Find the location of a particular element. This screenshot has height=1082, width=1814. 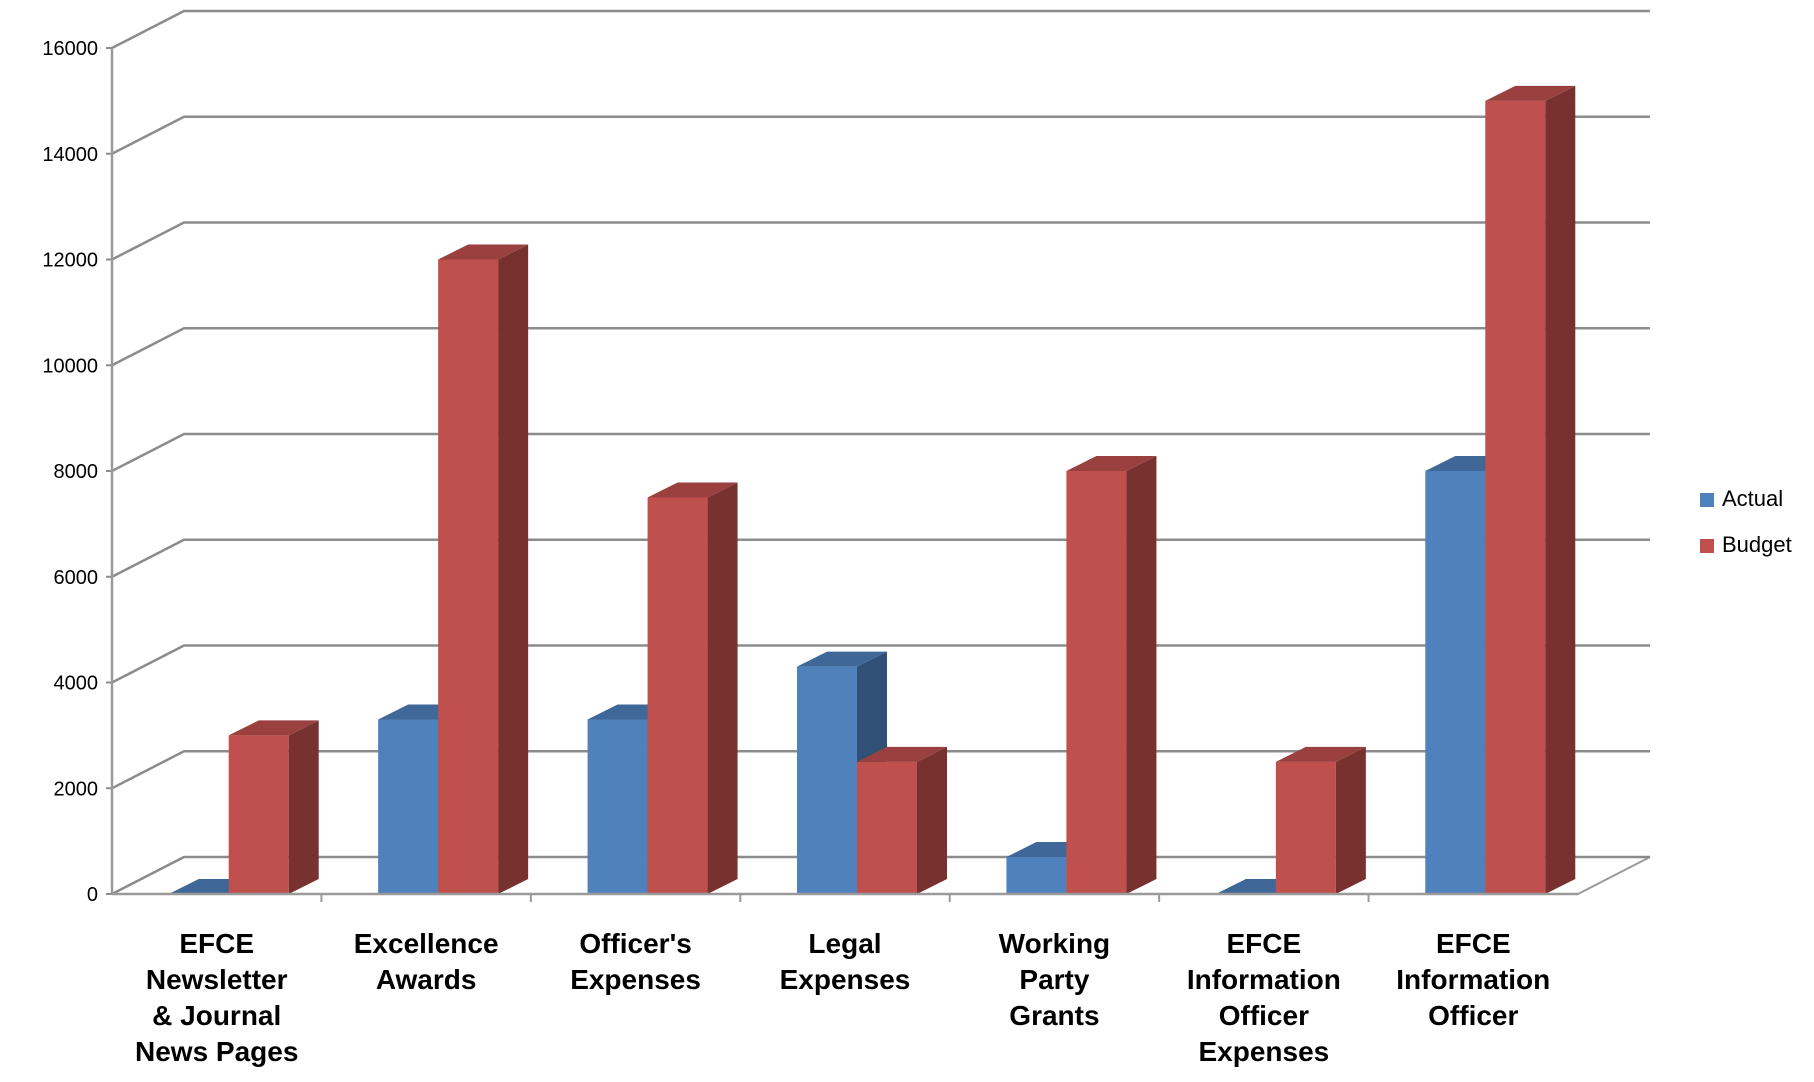

y-tick-label: 8000 is located at coordinates (76, 472).